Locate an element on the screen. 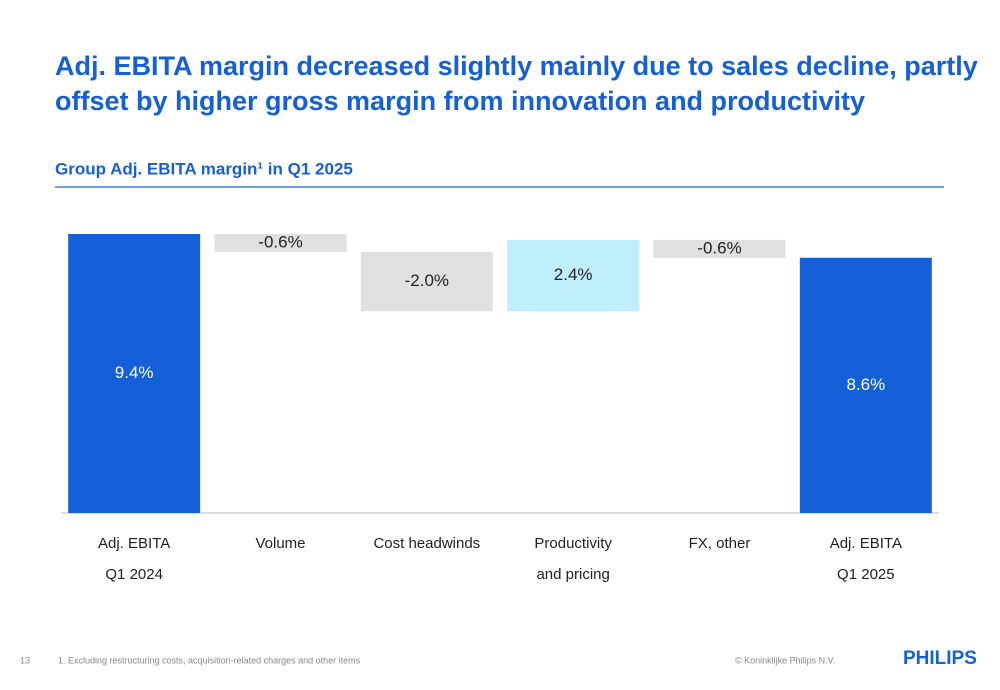 Image resolution: width=1000 pixels, height=690 pixels. value-label: 9.4% is located at coordinates (134, 372).